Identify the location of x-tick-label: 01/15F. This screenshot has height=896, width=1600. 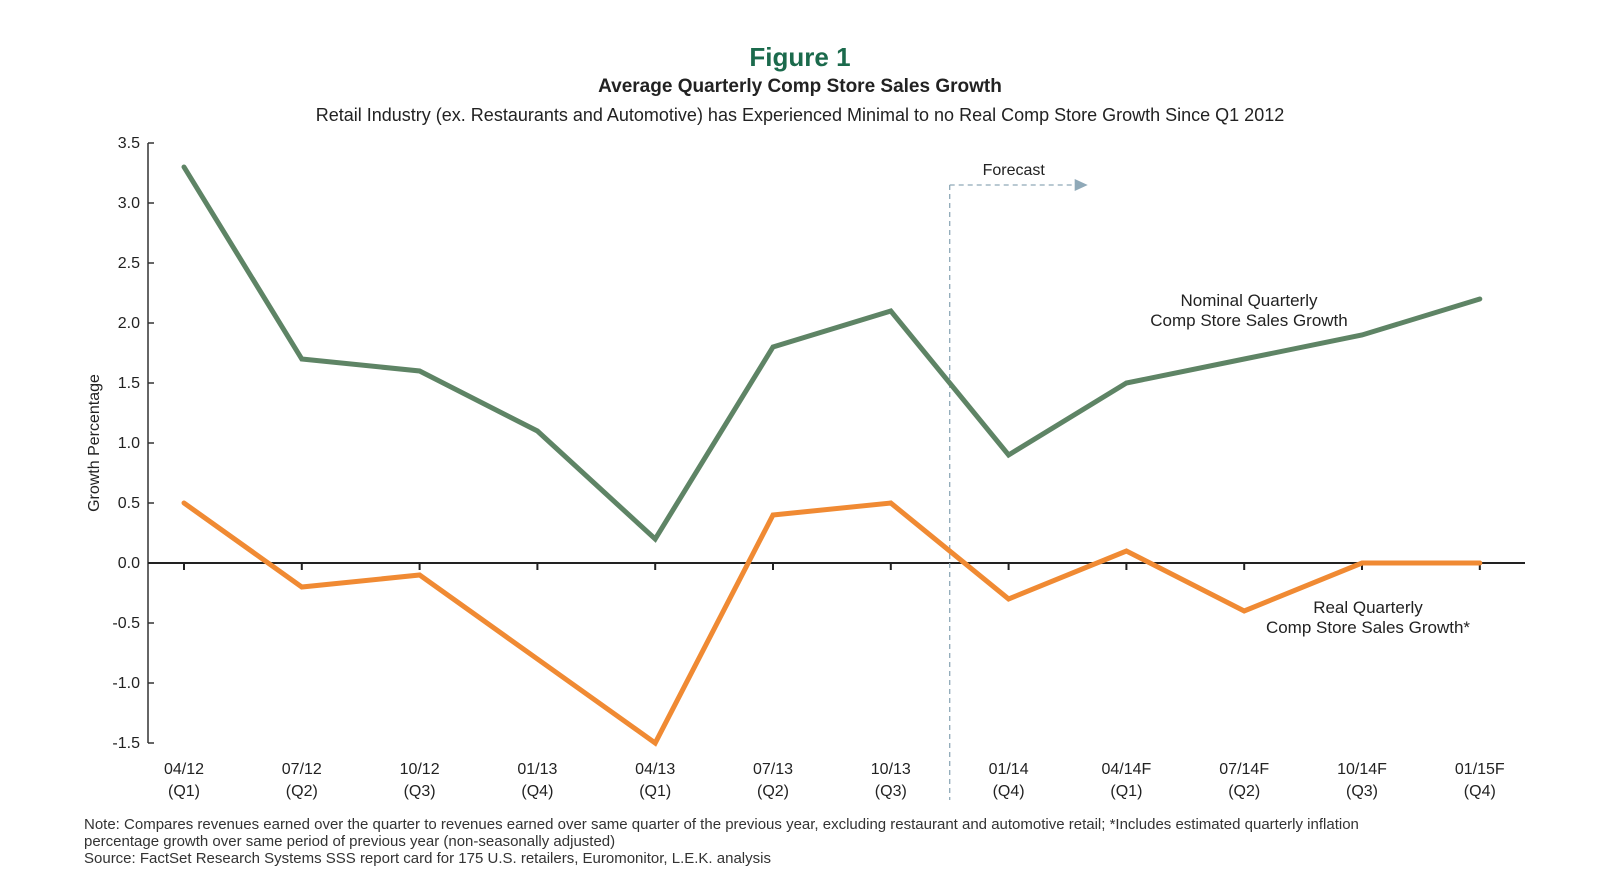
(1480, 769).